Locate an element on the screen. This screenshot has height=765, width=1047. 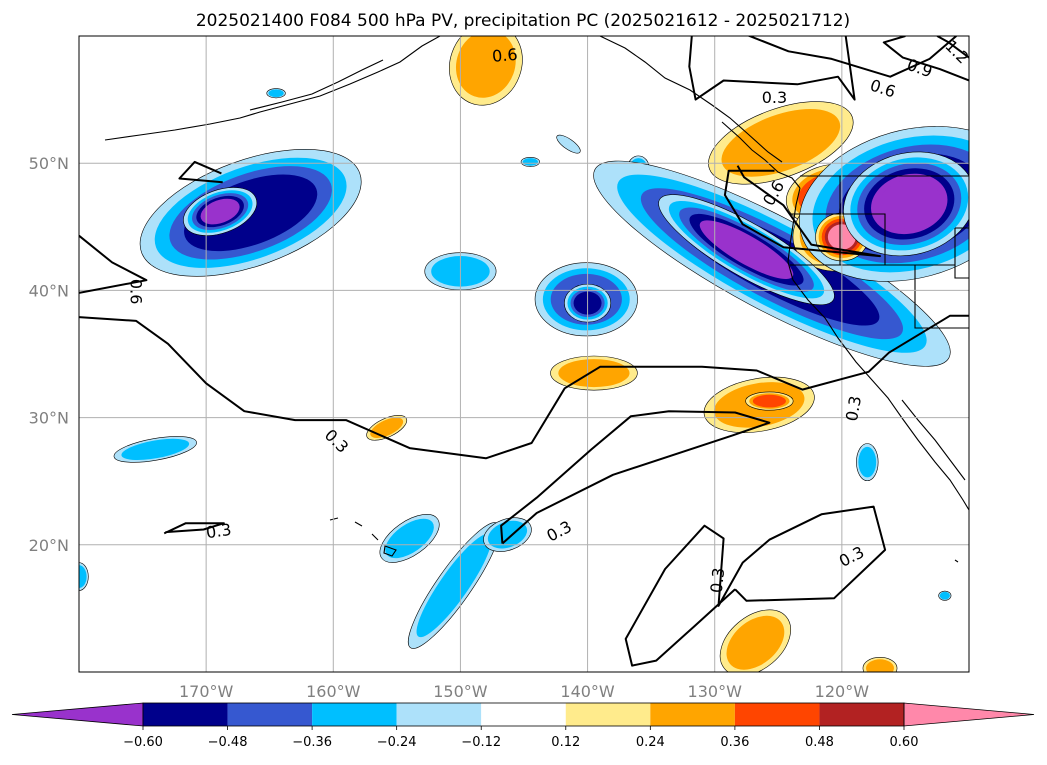
colorbar-tick-label: −0.36 is located at coordinates (312, 742).